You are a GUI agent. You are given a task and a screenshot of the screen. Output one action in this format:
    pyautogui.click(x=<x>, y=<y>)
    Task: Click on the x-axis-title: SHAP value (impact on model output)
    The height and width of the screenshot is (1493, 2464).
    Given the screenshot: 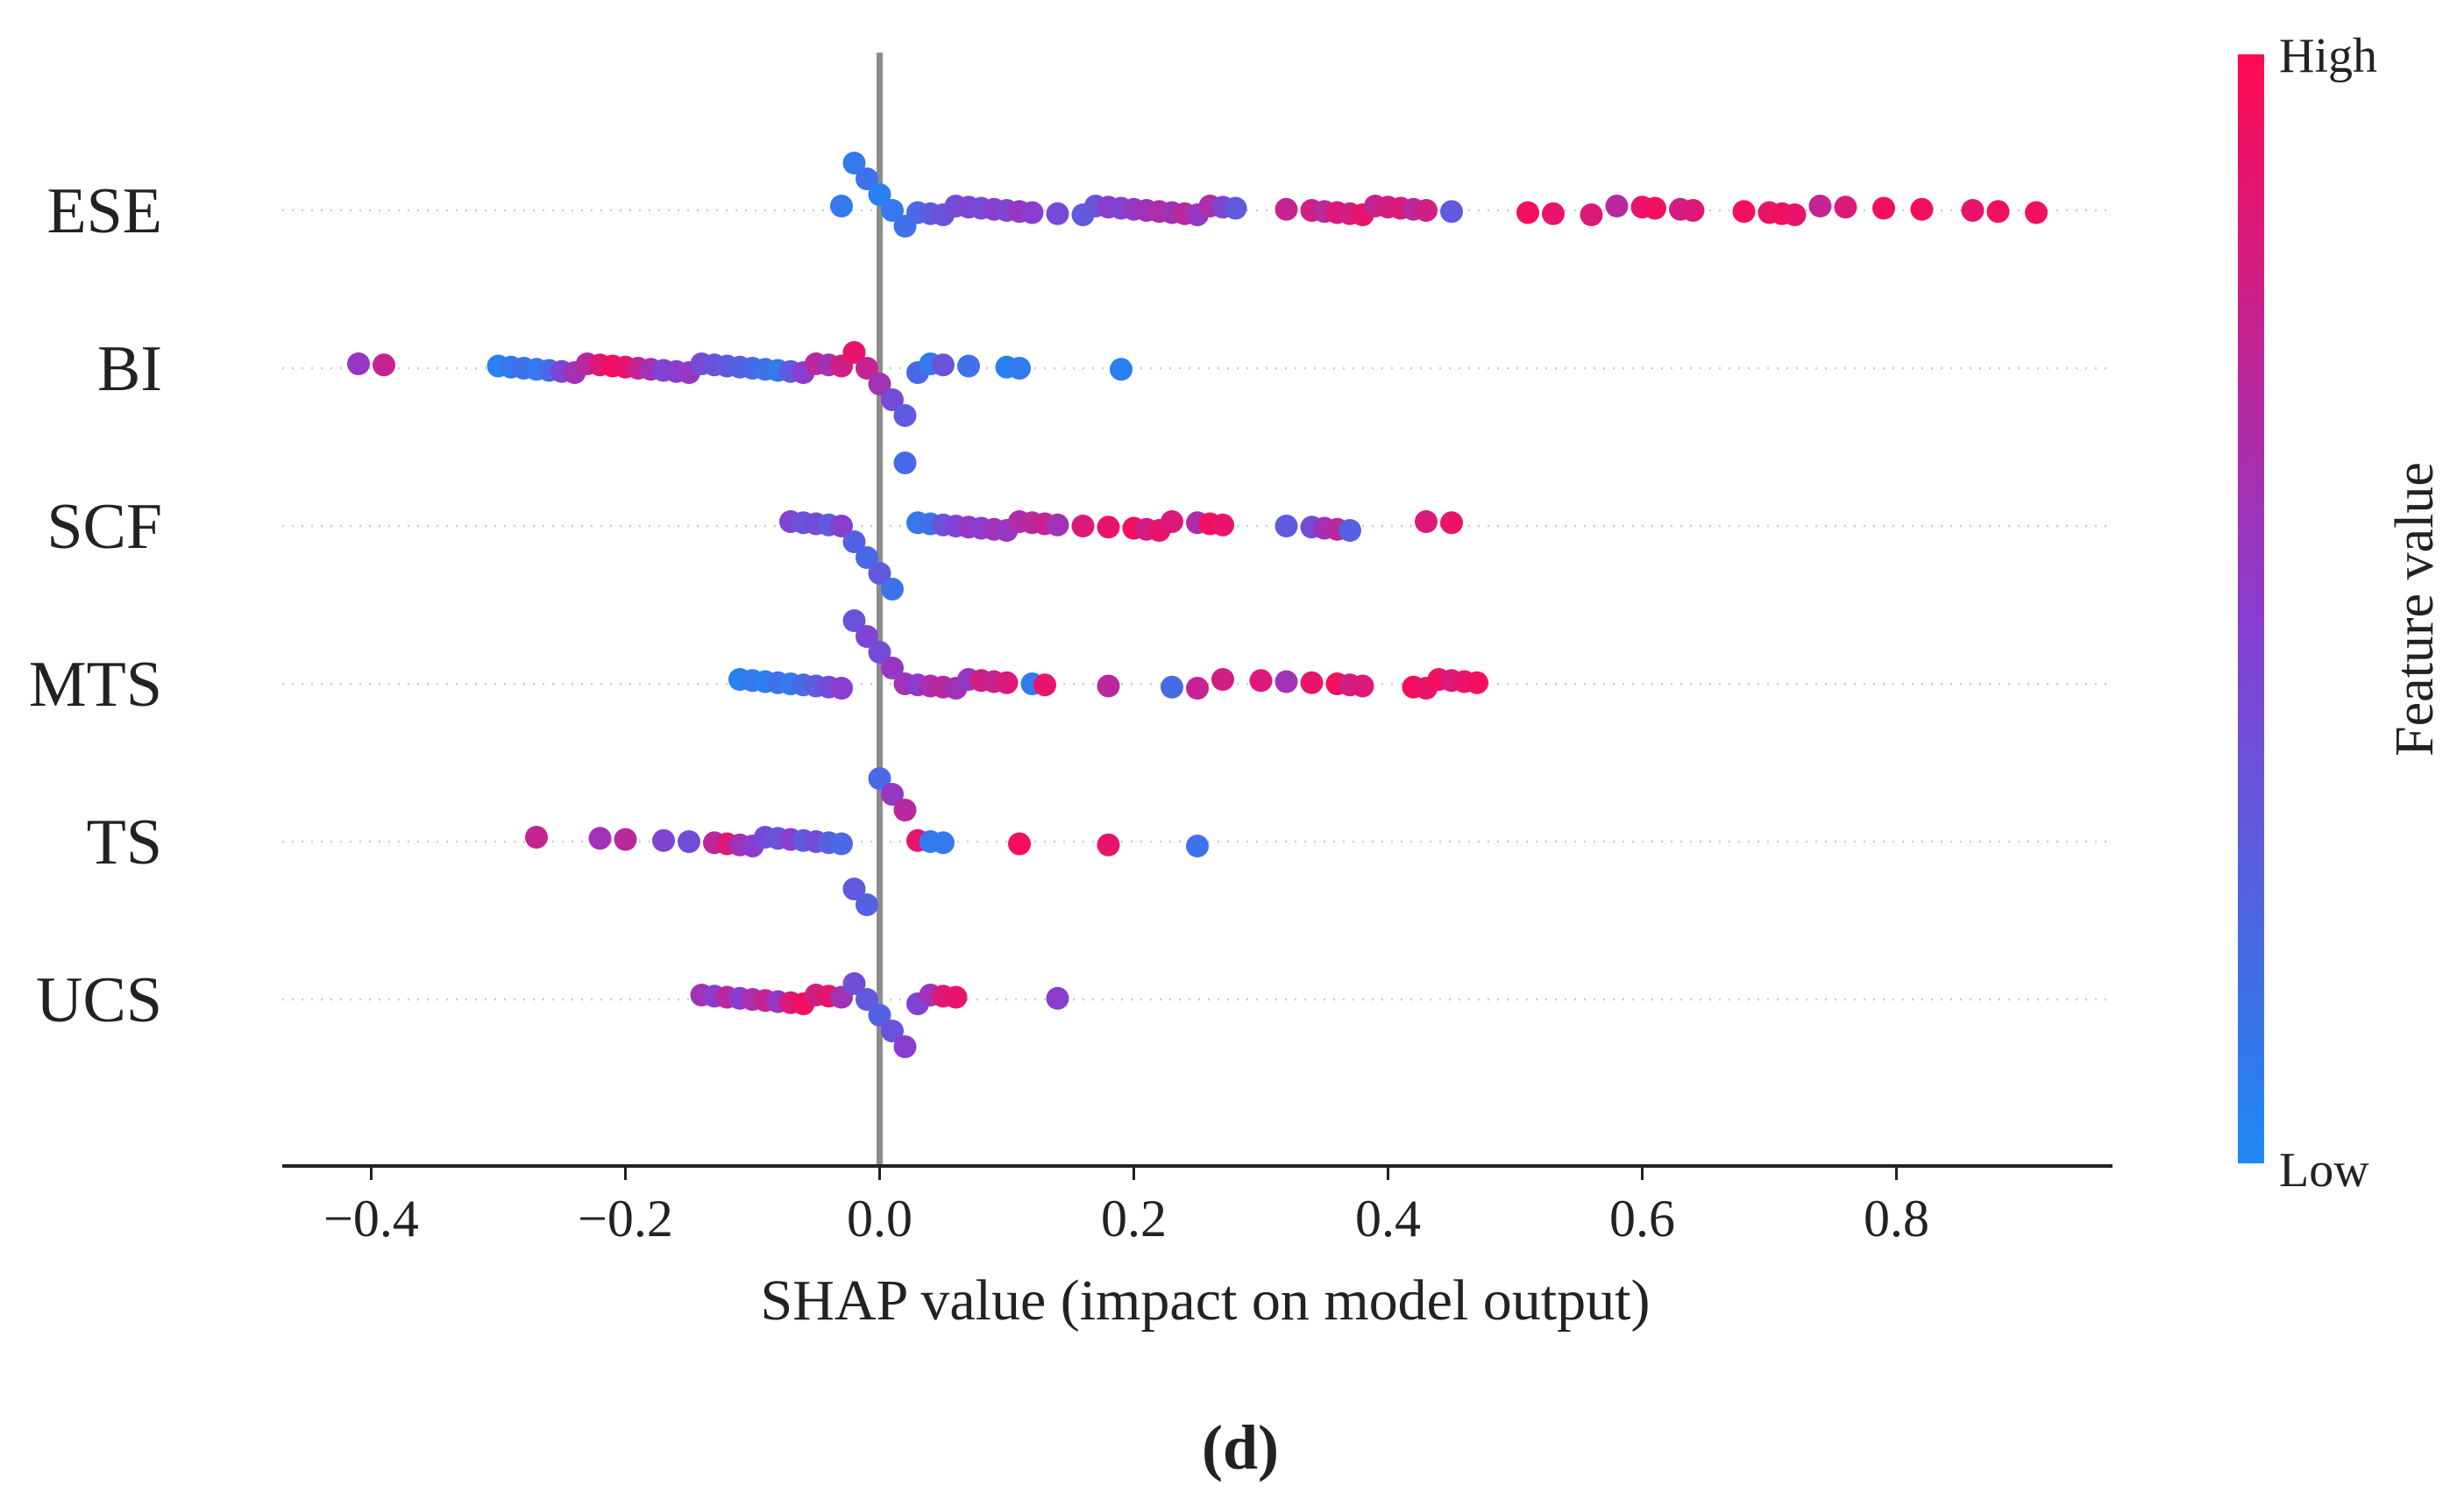 What is the action you would take?
    pyautogui.click(x=1206, y=1301)
    